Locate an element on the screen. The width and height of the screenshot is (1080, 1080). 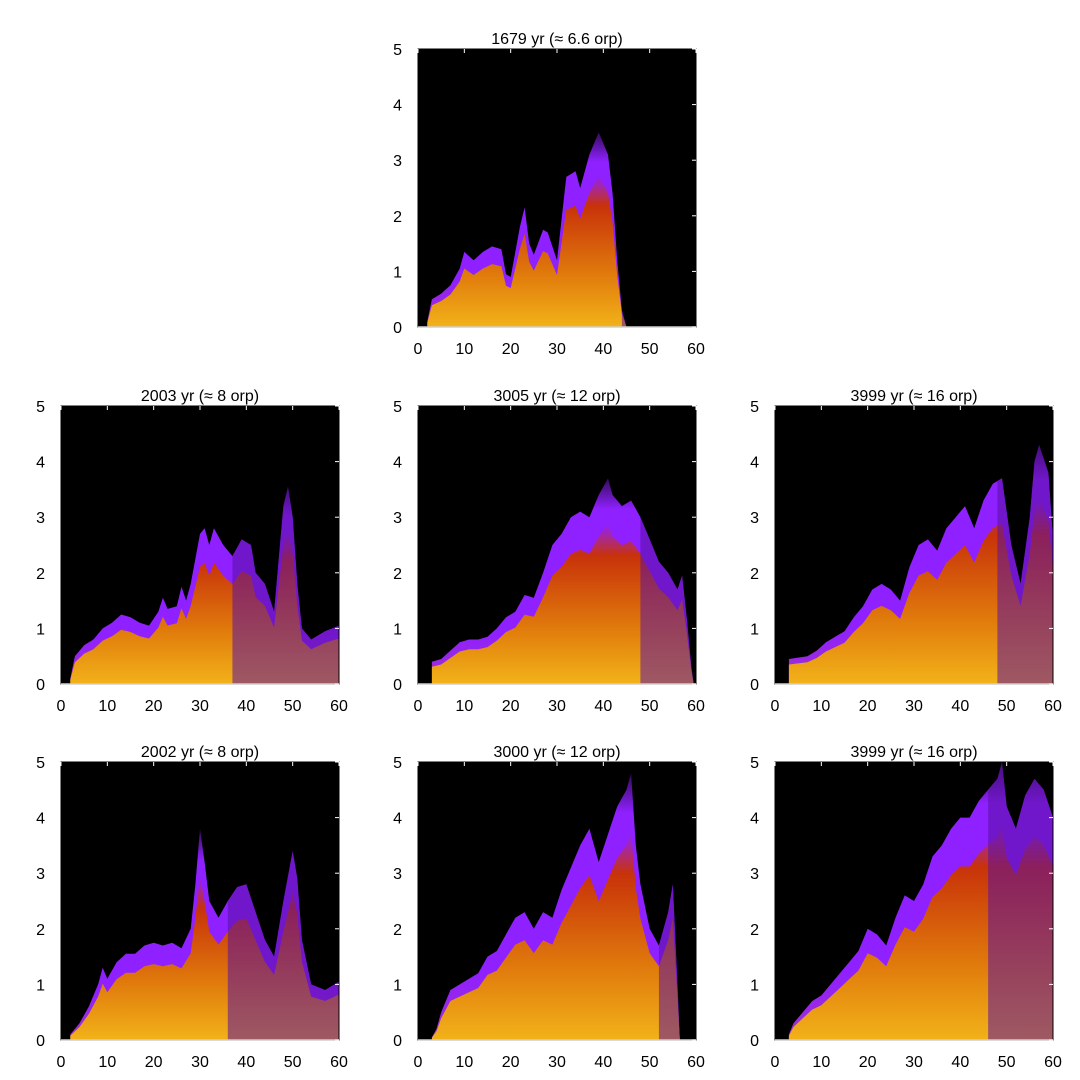
panel-title: 3000 yr (≈ 12 orp) is located at coordinates (556, 752).